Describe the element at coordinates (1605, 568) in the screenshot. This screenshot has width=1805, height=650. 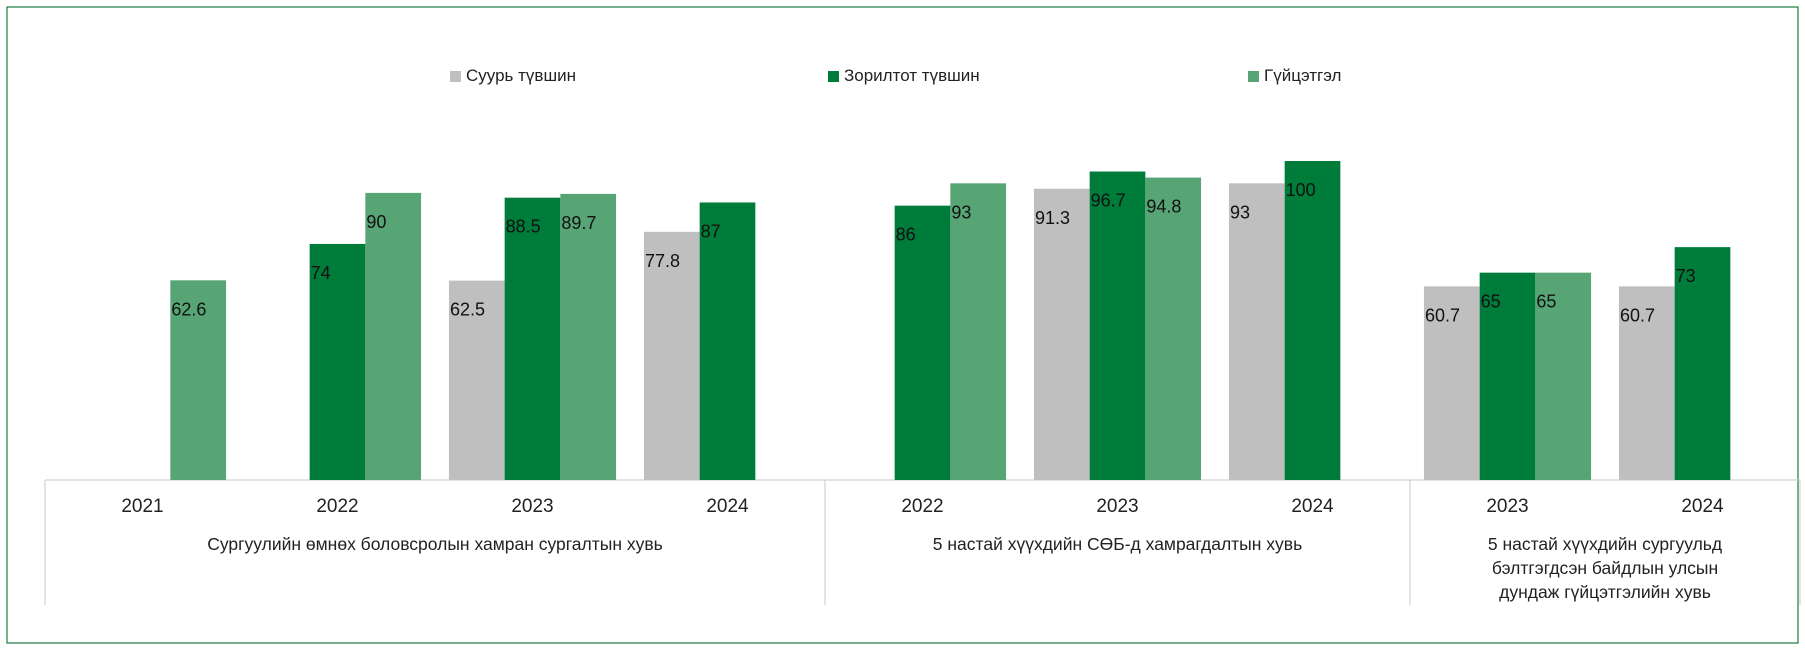
I see `group-label-line: бэлтгэгдсэн байдлын улсын` at that location.